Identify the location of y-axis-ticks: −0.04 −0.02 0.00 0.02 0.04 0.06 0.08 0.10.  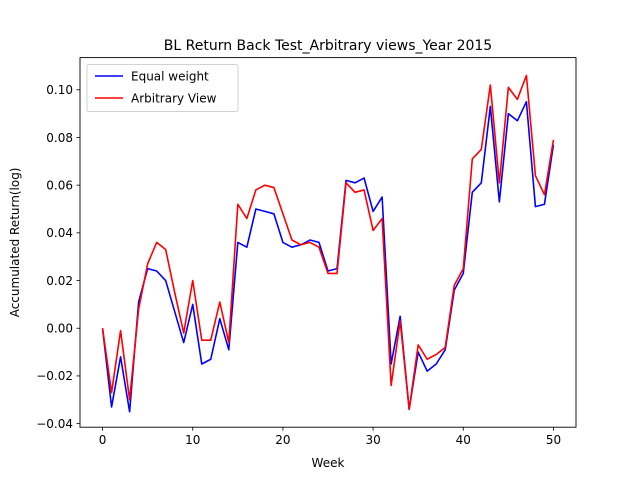
(58, 257).